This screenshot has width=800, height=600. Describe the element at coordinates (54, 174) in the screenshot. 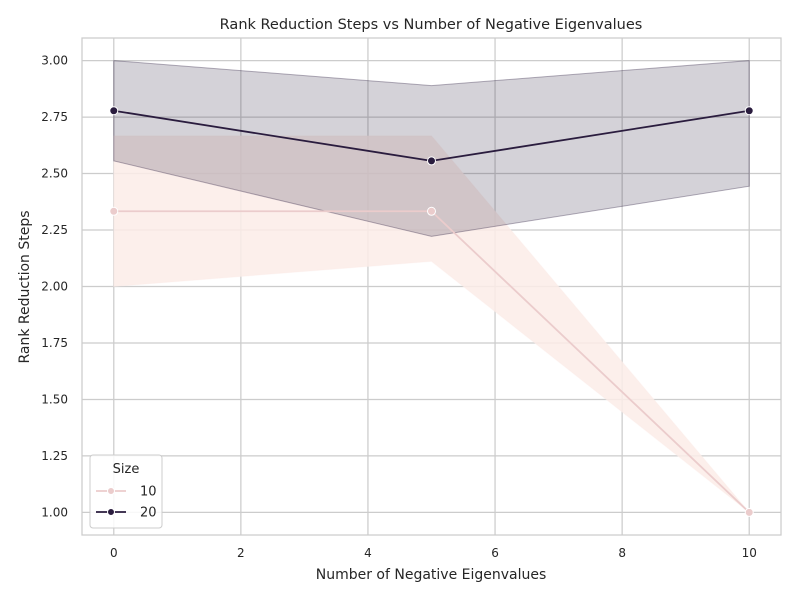

I see `y-tick-label: 2.50` at that location.